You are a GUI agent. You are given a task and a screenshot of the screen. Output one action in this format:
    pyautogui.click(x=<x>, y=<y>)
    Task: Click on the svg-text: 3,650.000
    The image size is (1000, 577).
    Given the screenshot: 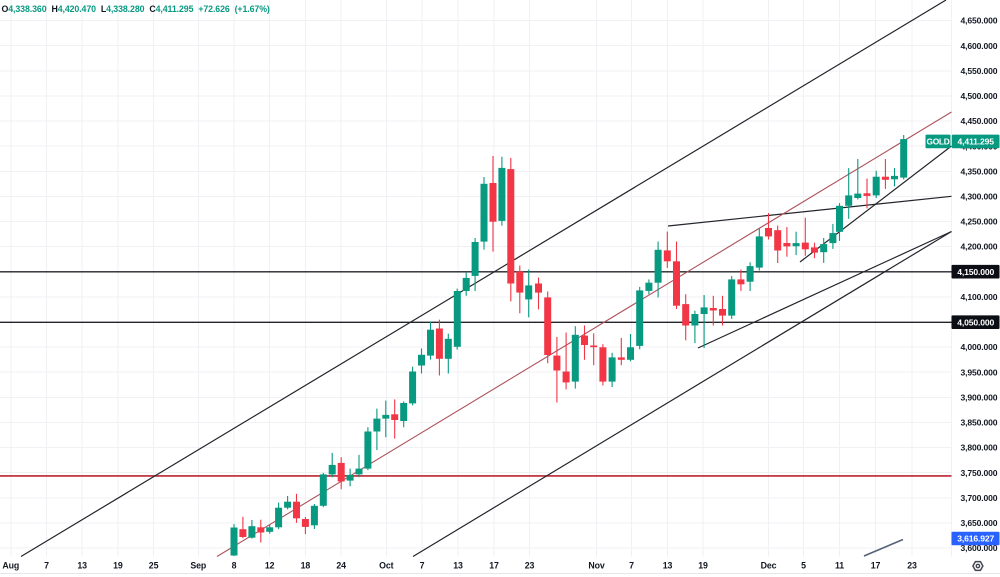 What is the action you would take?
    pyautogui.click(x=979, y=523)
    